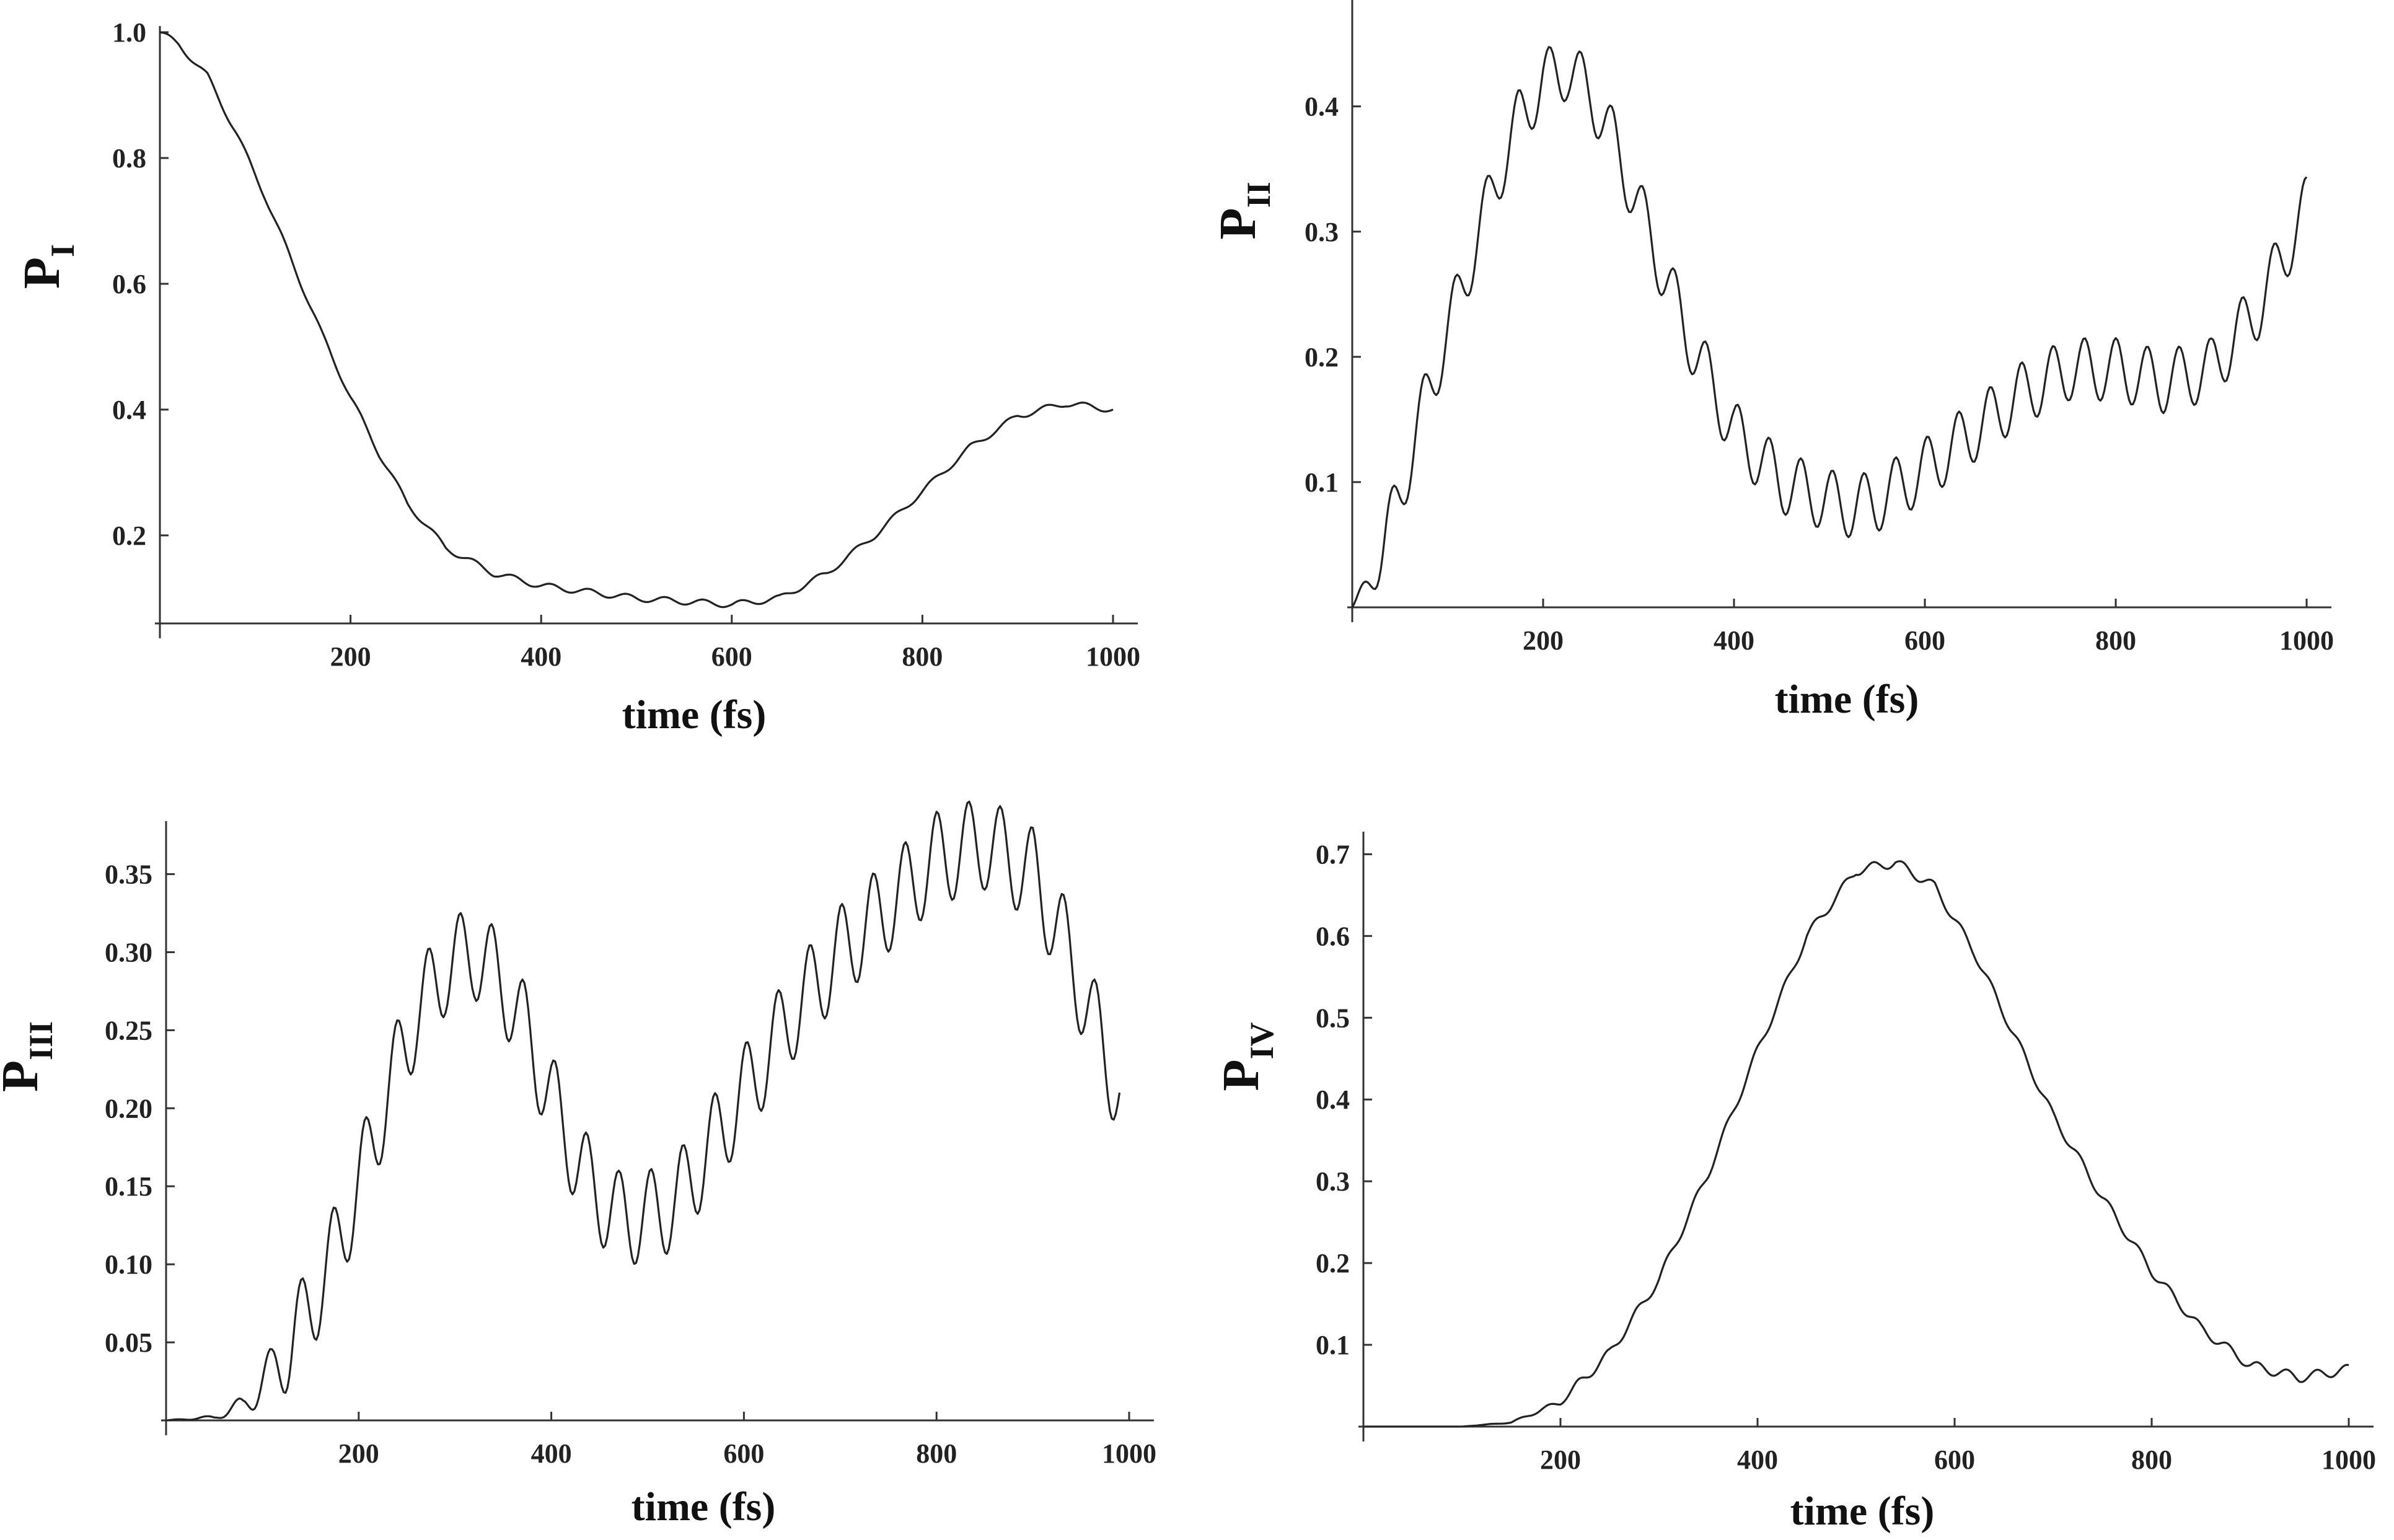 This screenshot has width=2394, height=1540. Describe the element at coordinates (1258, 195) in the screenshot. I see `y-axis-label-subscript: II` at that location.